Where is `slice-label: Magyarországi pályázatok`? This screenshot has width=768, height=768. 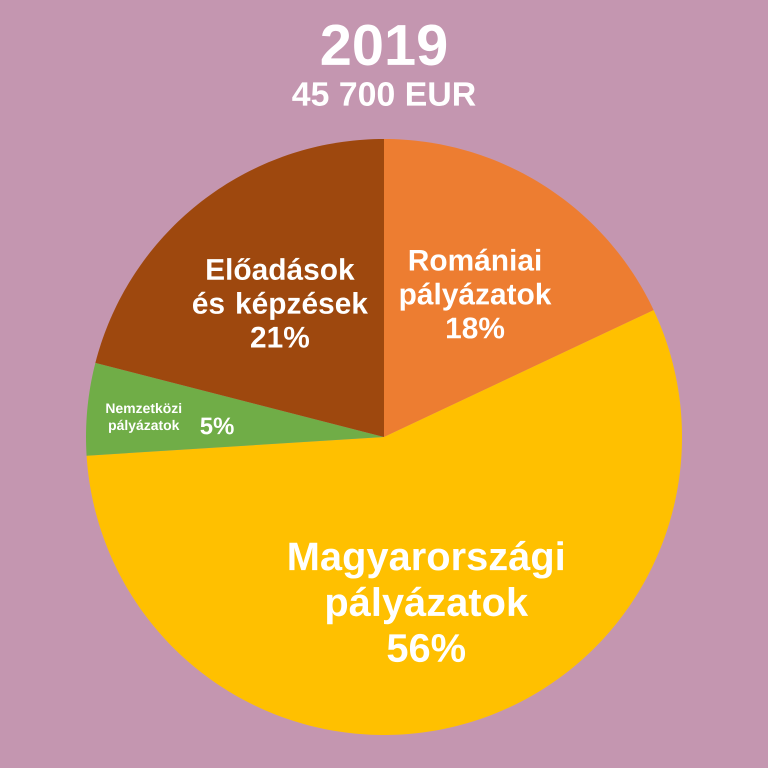 slice-label: Magyarországi pályázatok is located at coordinates (426, 582).